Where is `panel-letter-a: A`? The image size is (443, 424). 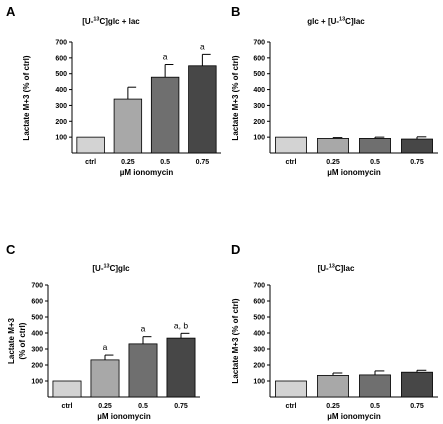 panel-letter-a: A is located at coordinates (11, 11).